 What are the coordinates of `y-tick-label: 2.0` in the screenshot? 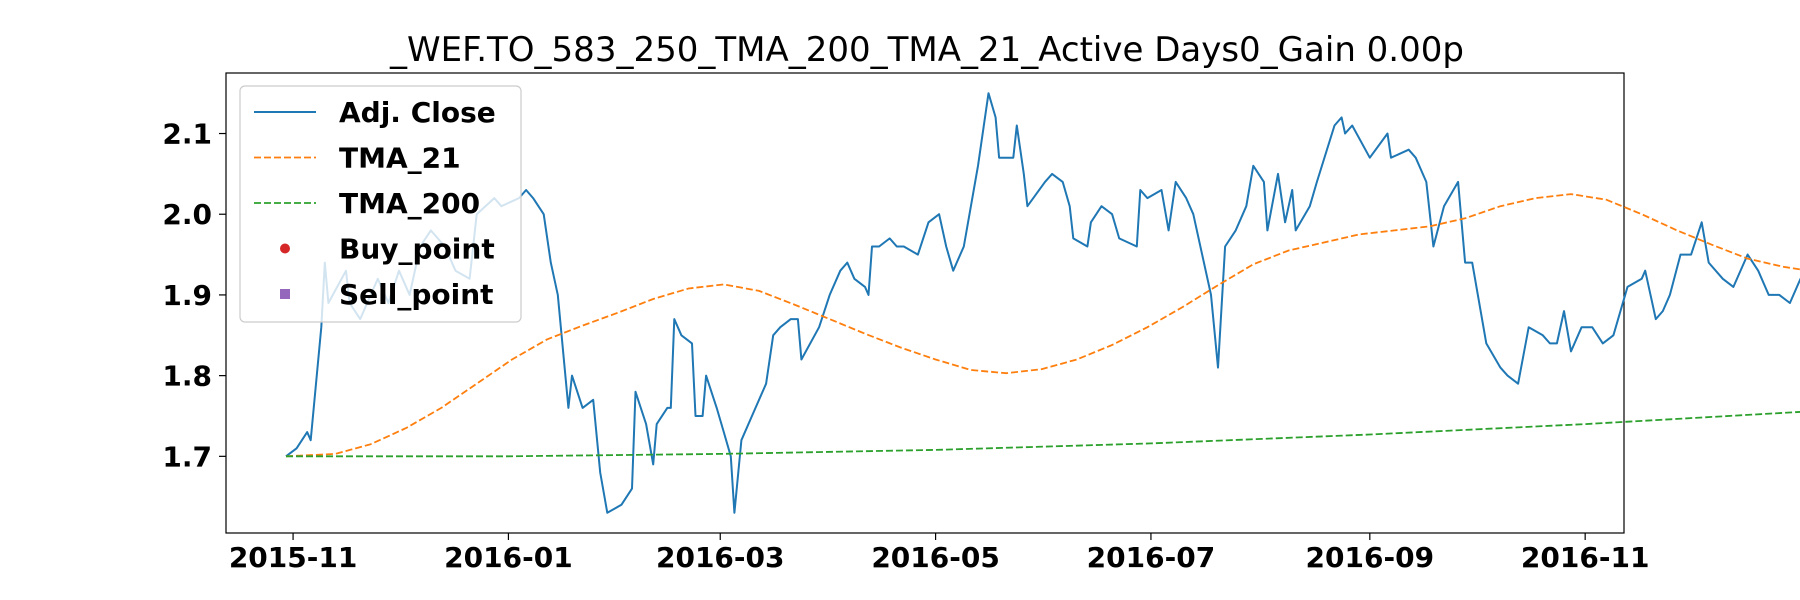 It's located at (187, 214).